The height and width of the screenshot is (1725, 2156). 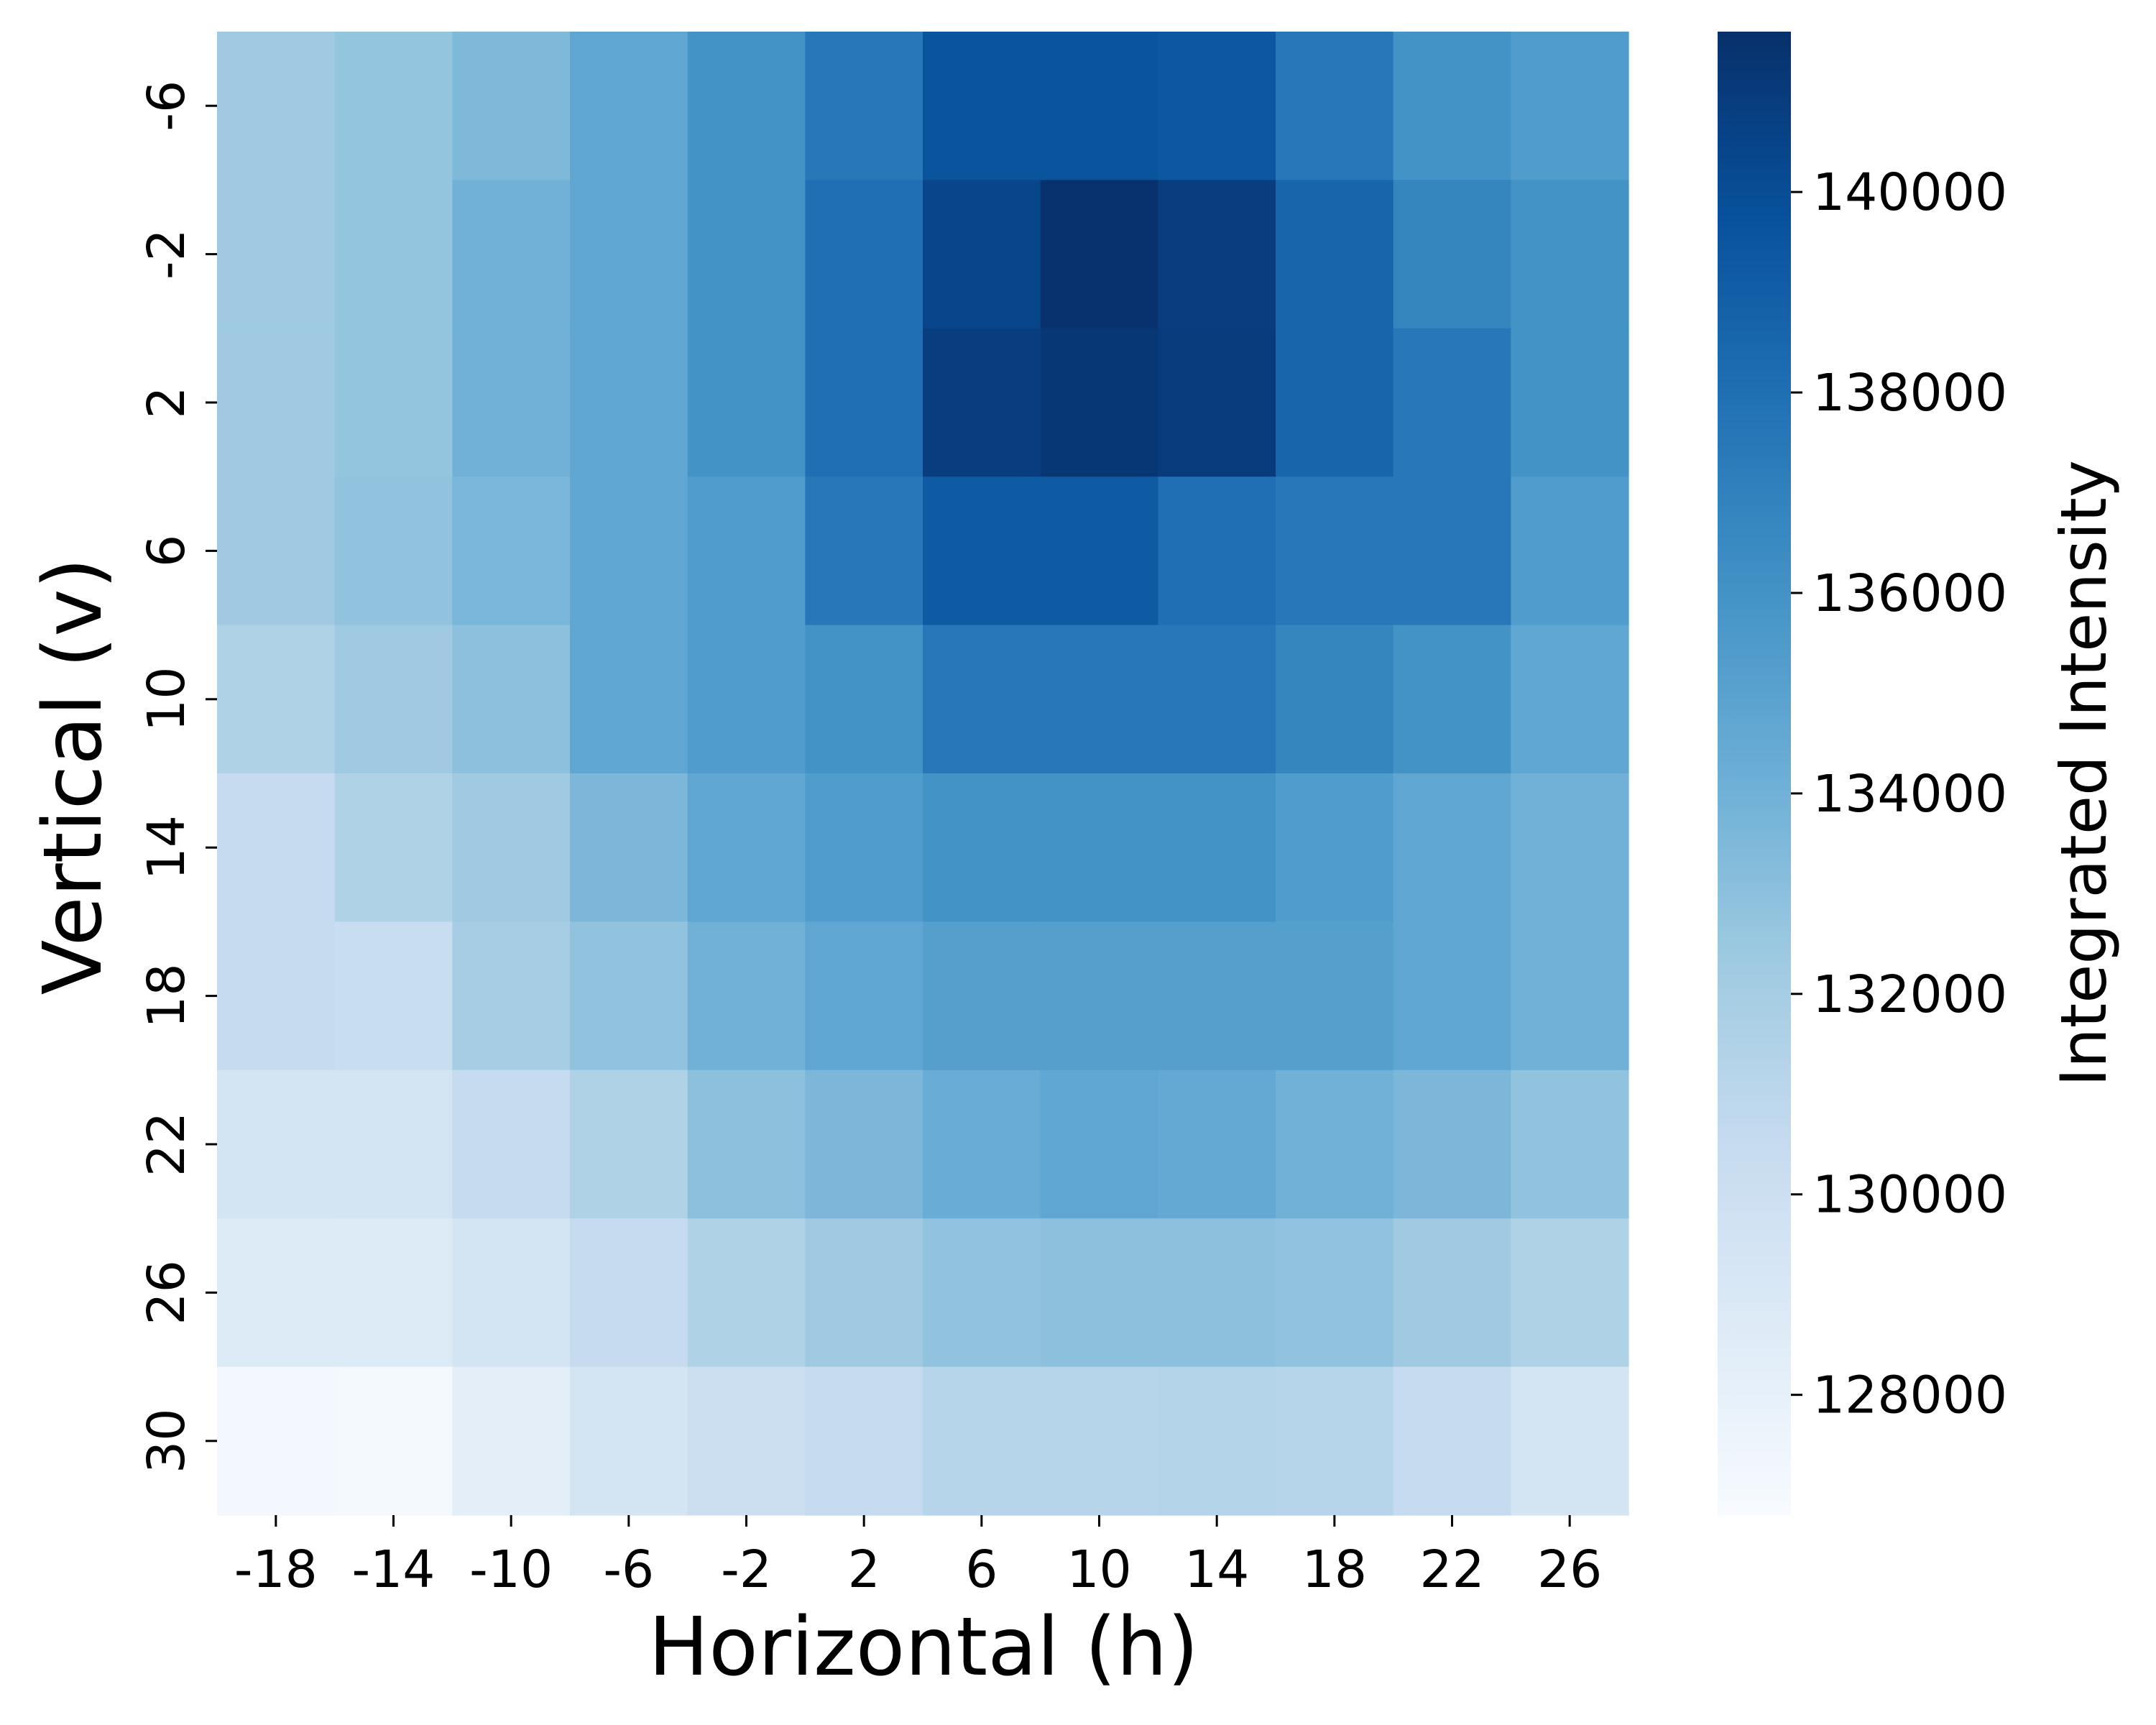 I want to click on colorbar, so click(x=1754, y=773).